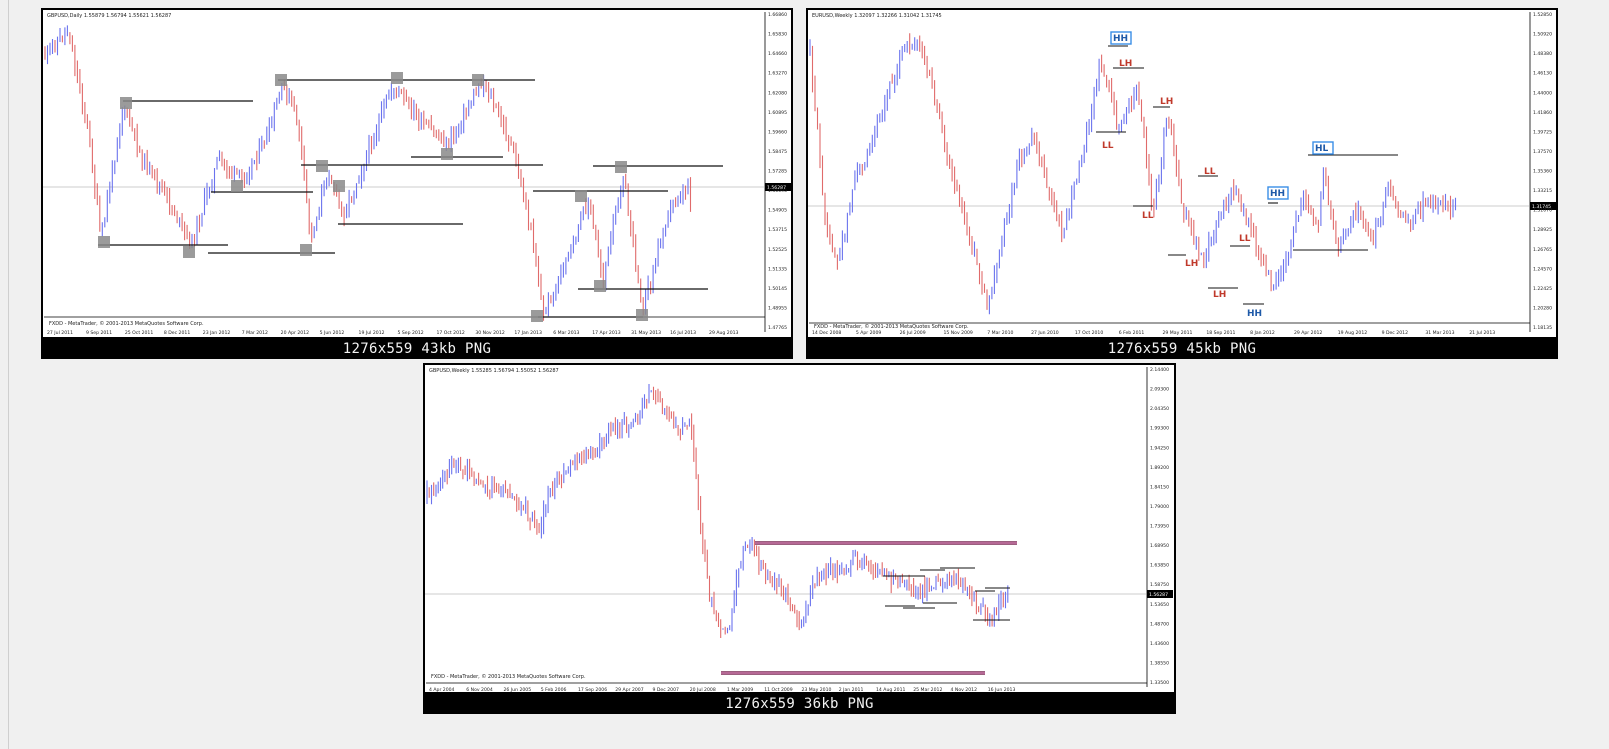  I want to click on x-tick-label: 29 May 2011, so click(1178, 333).